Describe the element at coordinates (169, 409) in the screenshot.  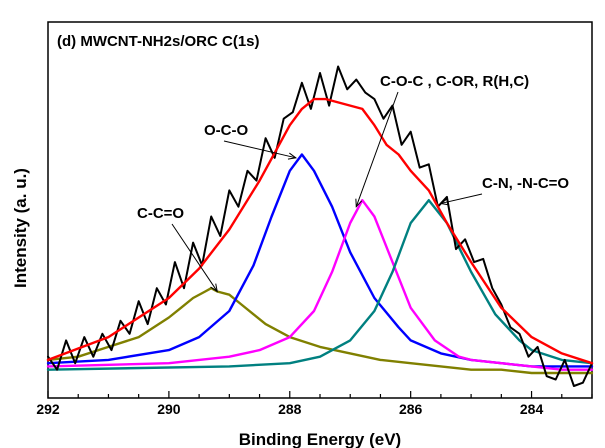
I see `x-tick-label: 290` at that location.